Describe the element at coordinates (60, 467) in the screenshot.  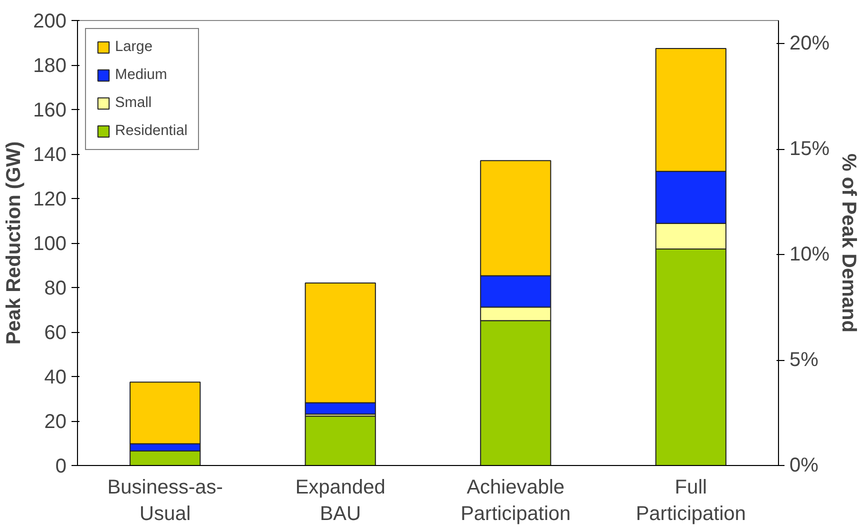
I see `y-tick-label: 0` at that location.